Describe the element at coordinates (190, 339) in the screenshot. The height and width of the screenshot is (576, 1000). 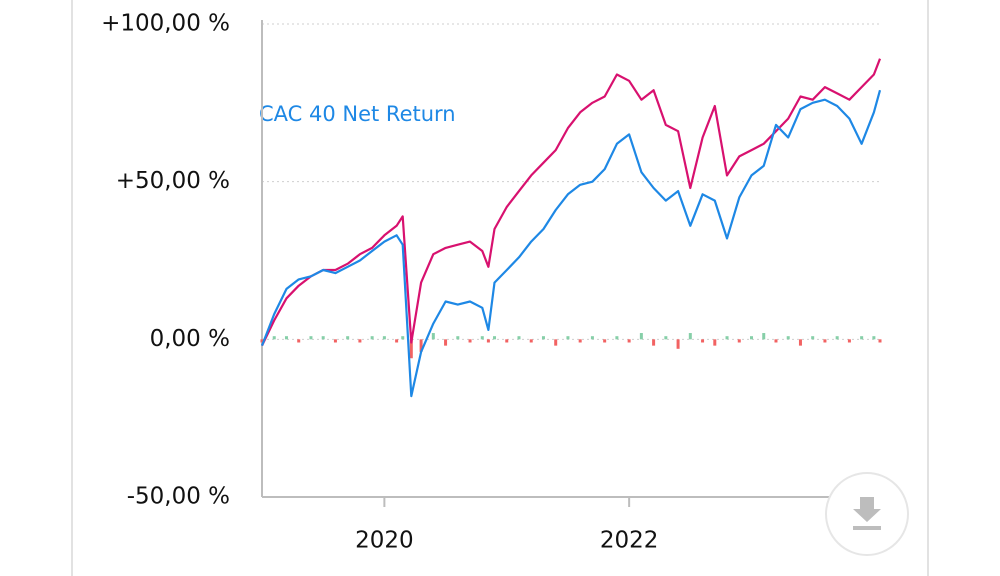
I see `y-tick-label: 0,00 %` at that location.